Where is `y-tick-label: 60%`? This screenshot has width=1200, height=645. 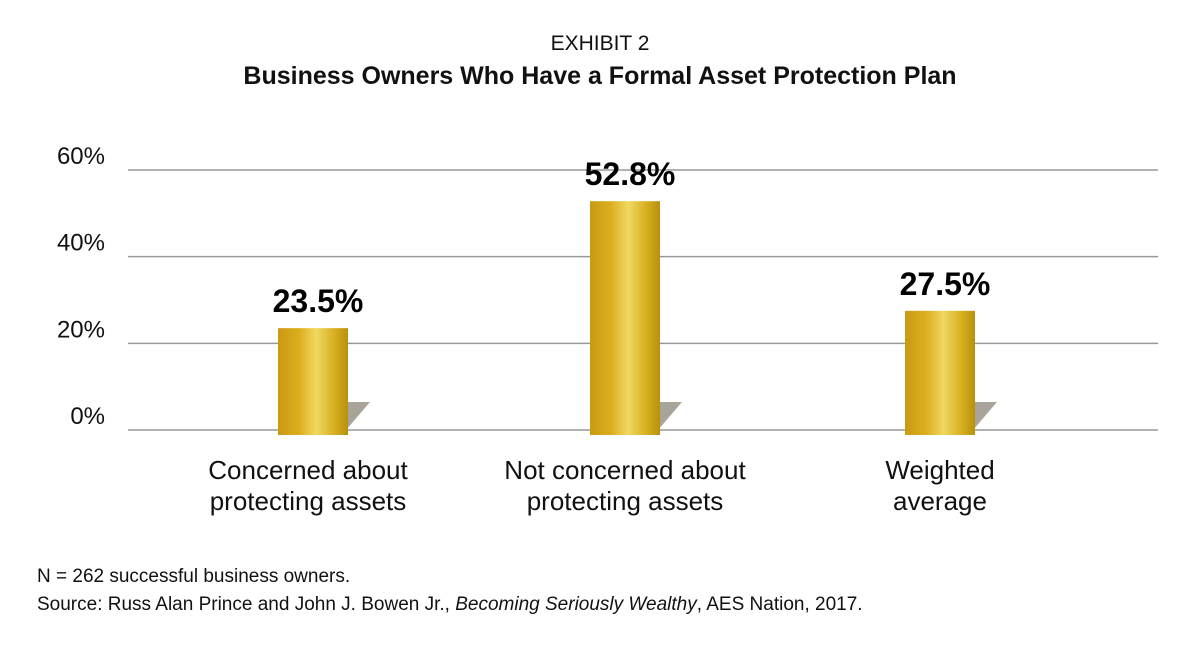
y-tick-label: 60% is located at coordinates (81, 156).